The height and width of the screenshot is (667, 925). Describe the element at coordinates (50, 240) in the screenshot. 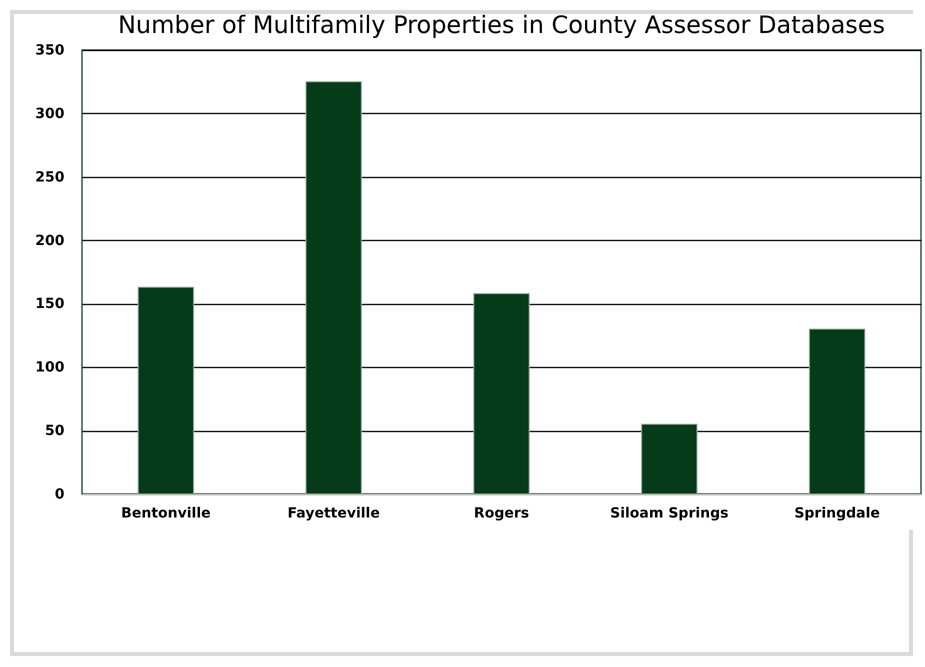

I see `y-tick-label: 200` at that location.